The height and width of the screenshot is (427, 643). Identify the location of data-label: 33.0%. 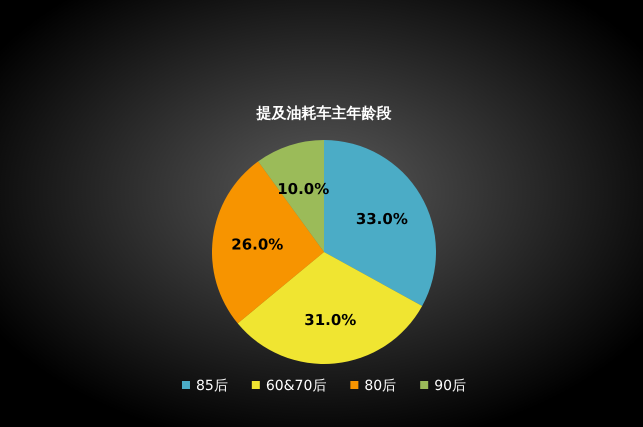
(382, 219).